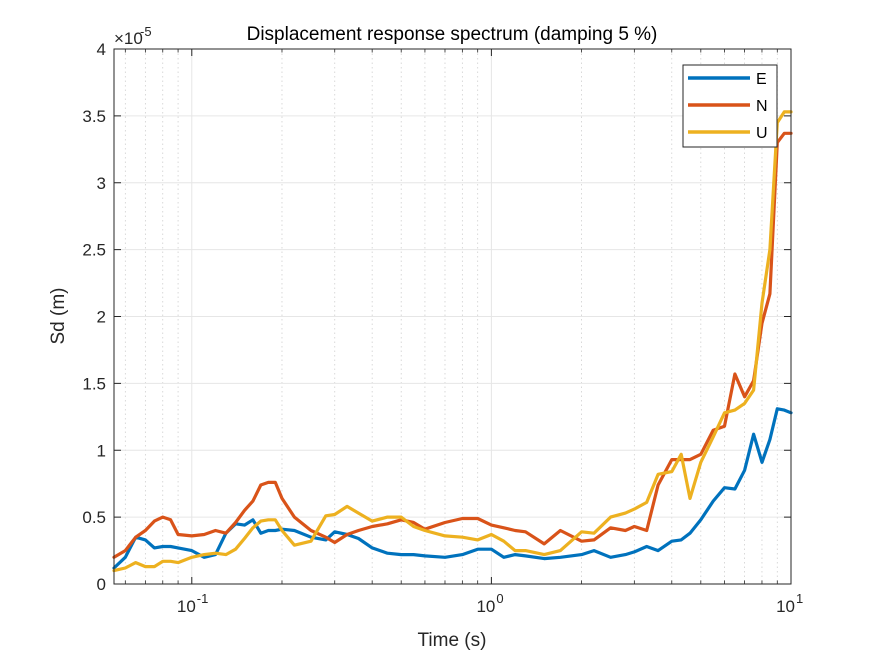  Describe the element at coordinates (728, 133) in the screenshot. I see `legend-entry-u: U` at that location.